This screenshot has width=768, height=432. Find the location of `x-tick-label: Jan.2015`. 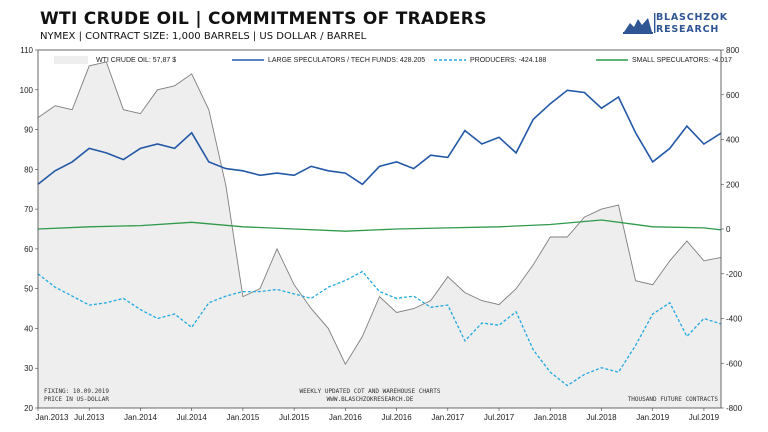

x-tick-label: Jan.2015 is located at coordinates (242, 417).